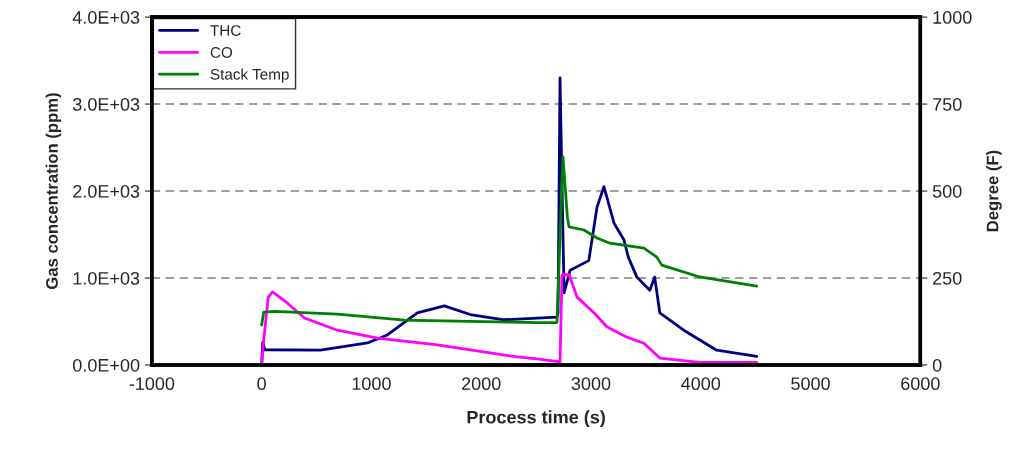 The width and height of the screenshot is (1026, 462). Describe the element at coordinates (591, 384) in the screenshot. I see `x-tick-label: 3000` at that location.